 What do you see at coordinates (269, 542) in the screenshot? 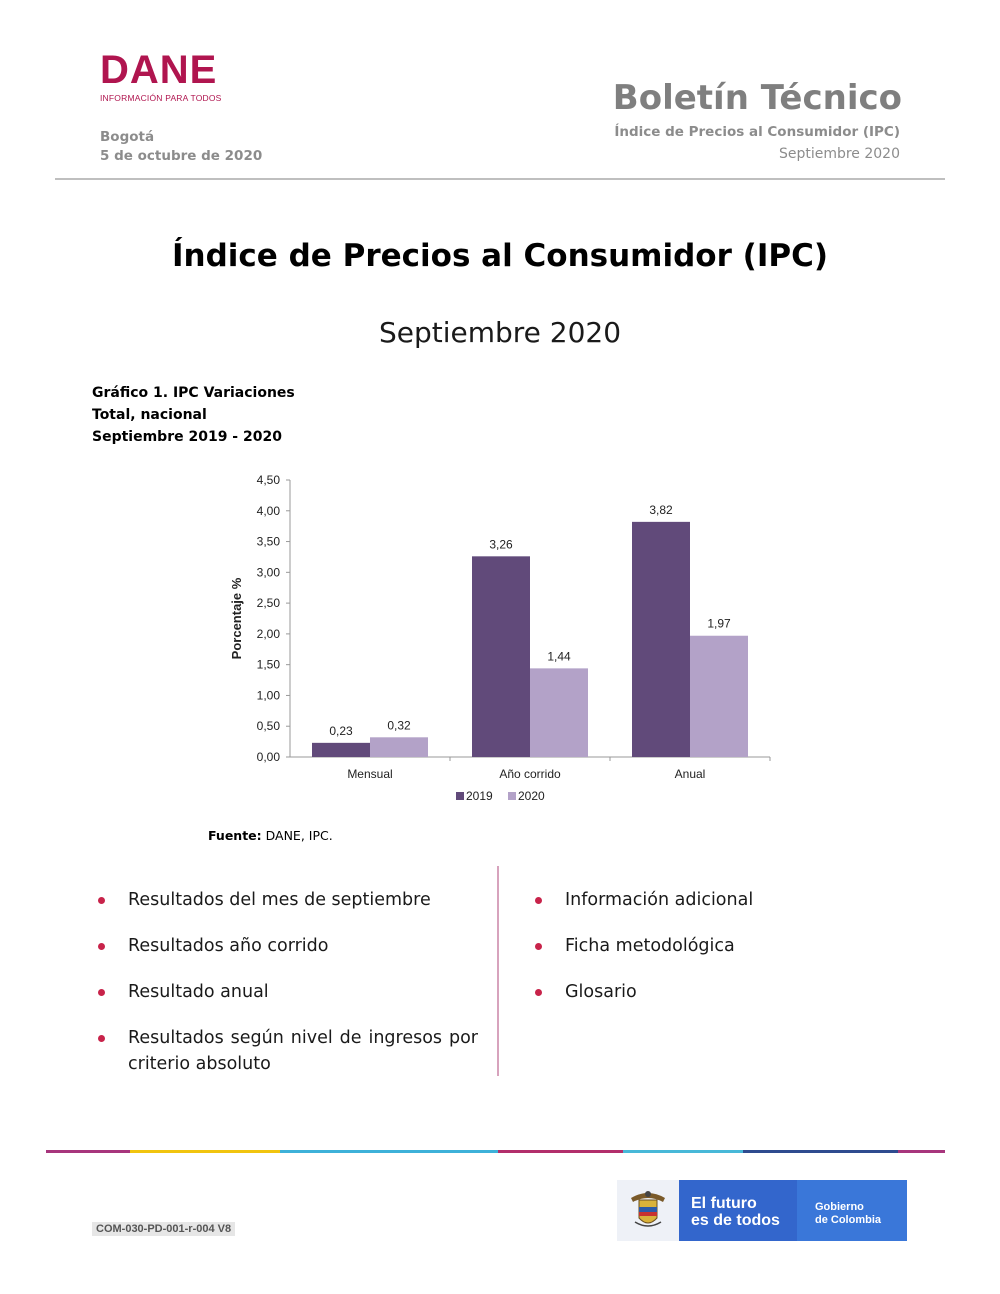
I see `y-tick-label: 3,50` at bounding box center [269, 542].